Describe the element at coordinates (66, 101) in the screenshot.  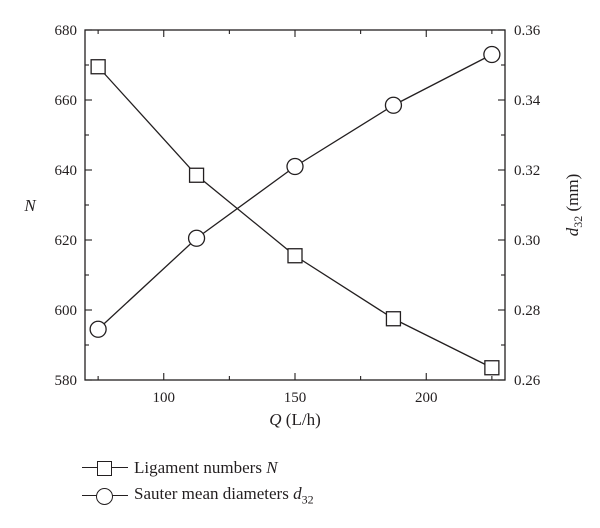
I see `y-left-tick-label: 660` at that location.